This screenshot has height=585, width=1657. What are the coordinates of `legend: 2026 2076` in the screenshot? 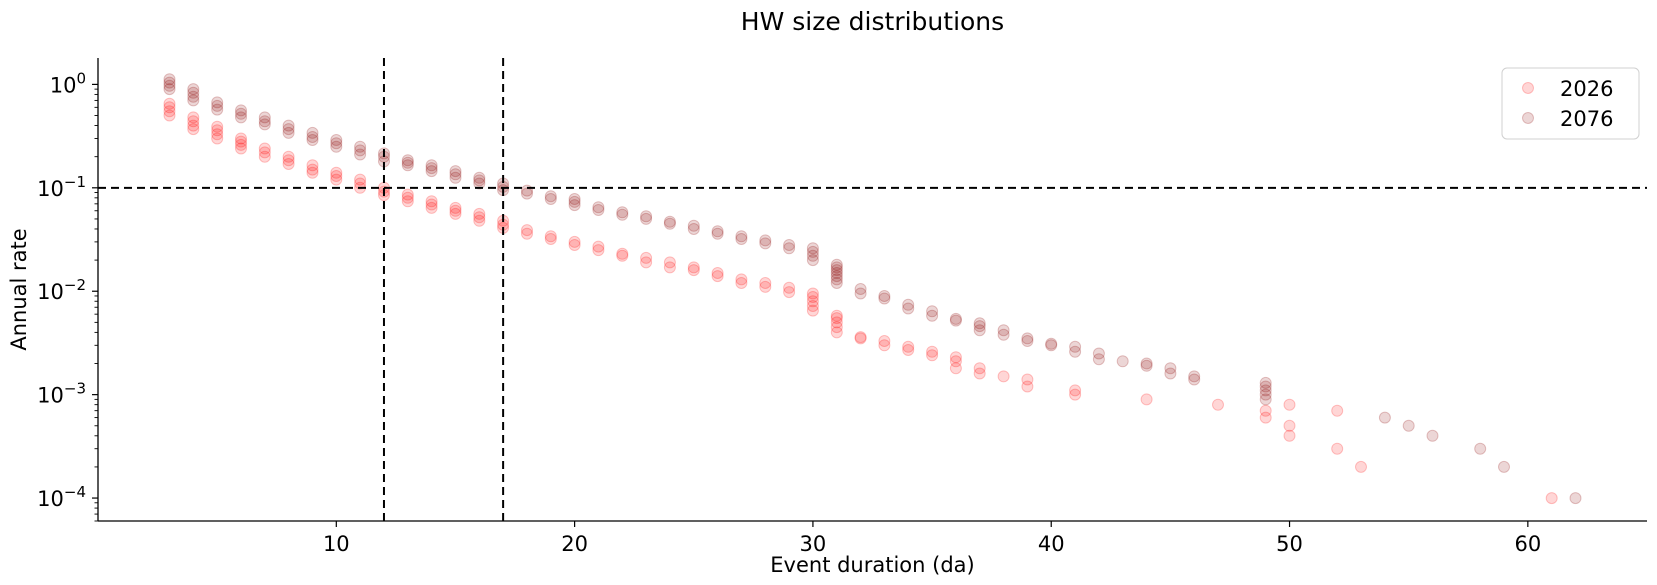 It's located at (1570, 103).